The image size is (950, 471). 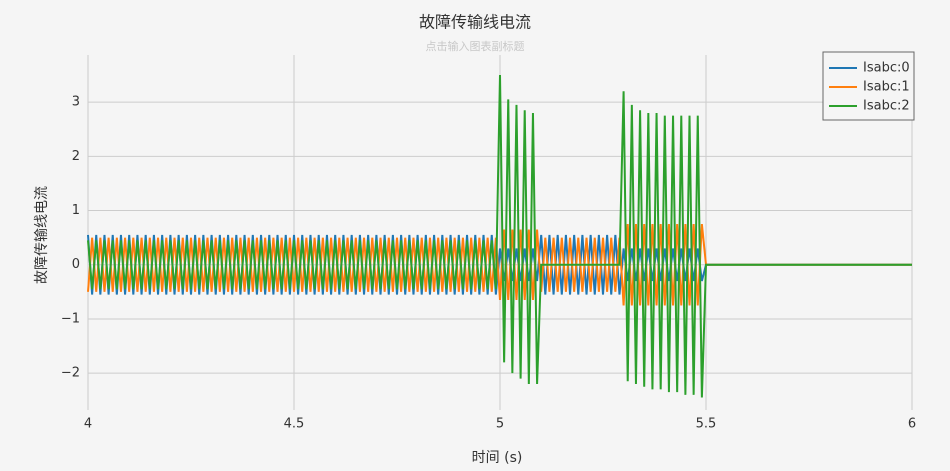 What do you see at coordinates (88, 424) in the screenshot?
I see `x-tick-label: 4` at bounding box center [88, 424].